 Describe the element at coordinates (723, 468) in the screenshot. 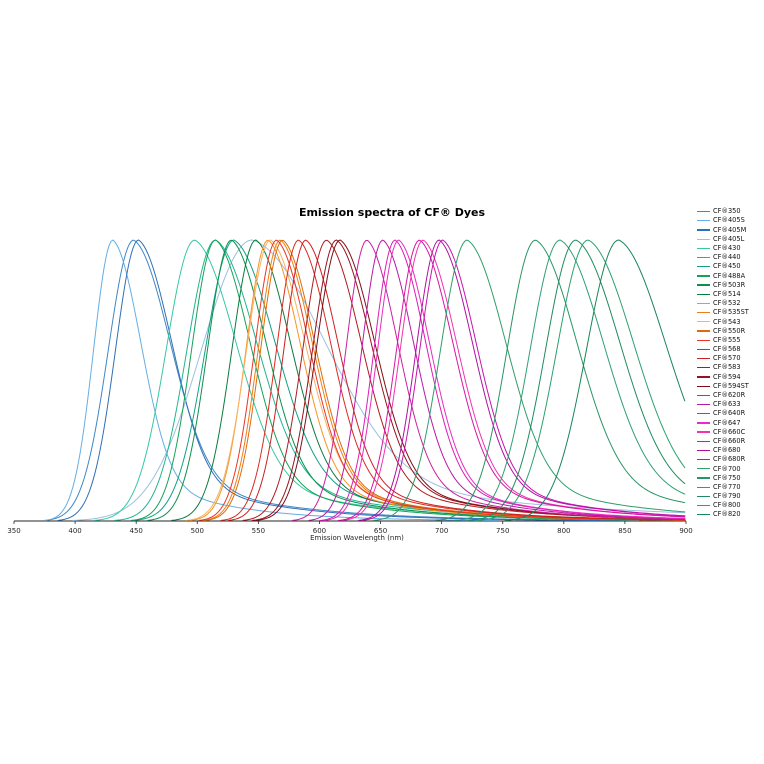

I see `legend-item: CF®700` at that location.